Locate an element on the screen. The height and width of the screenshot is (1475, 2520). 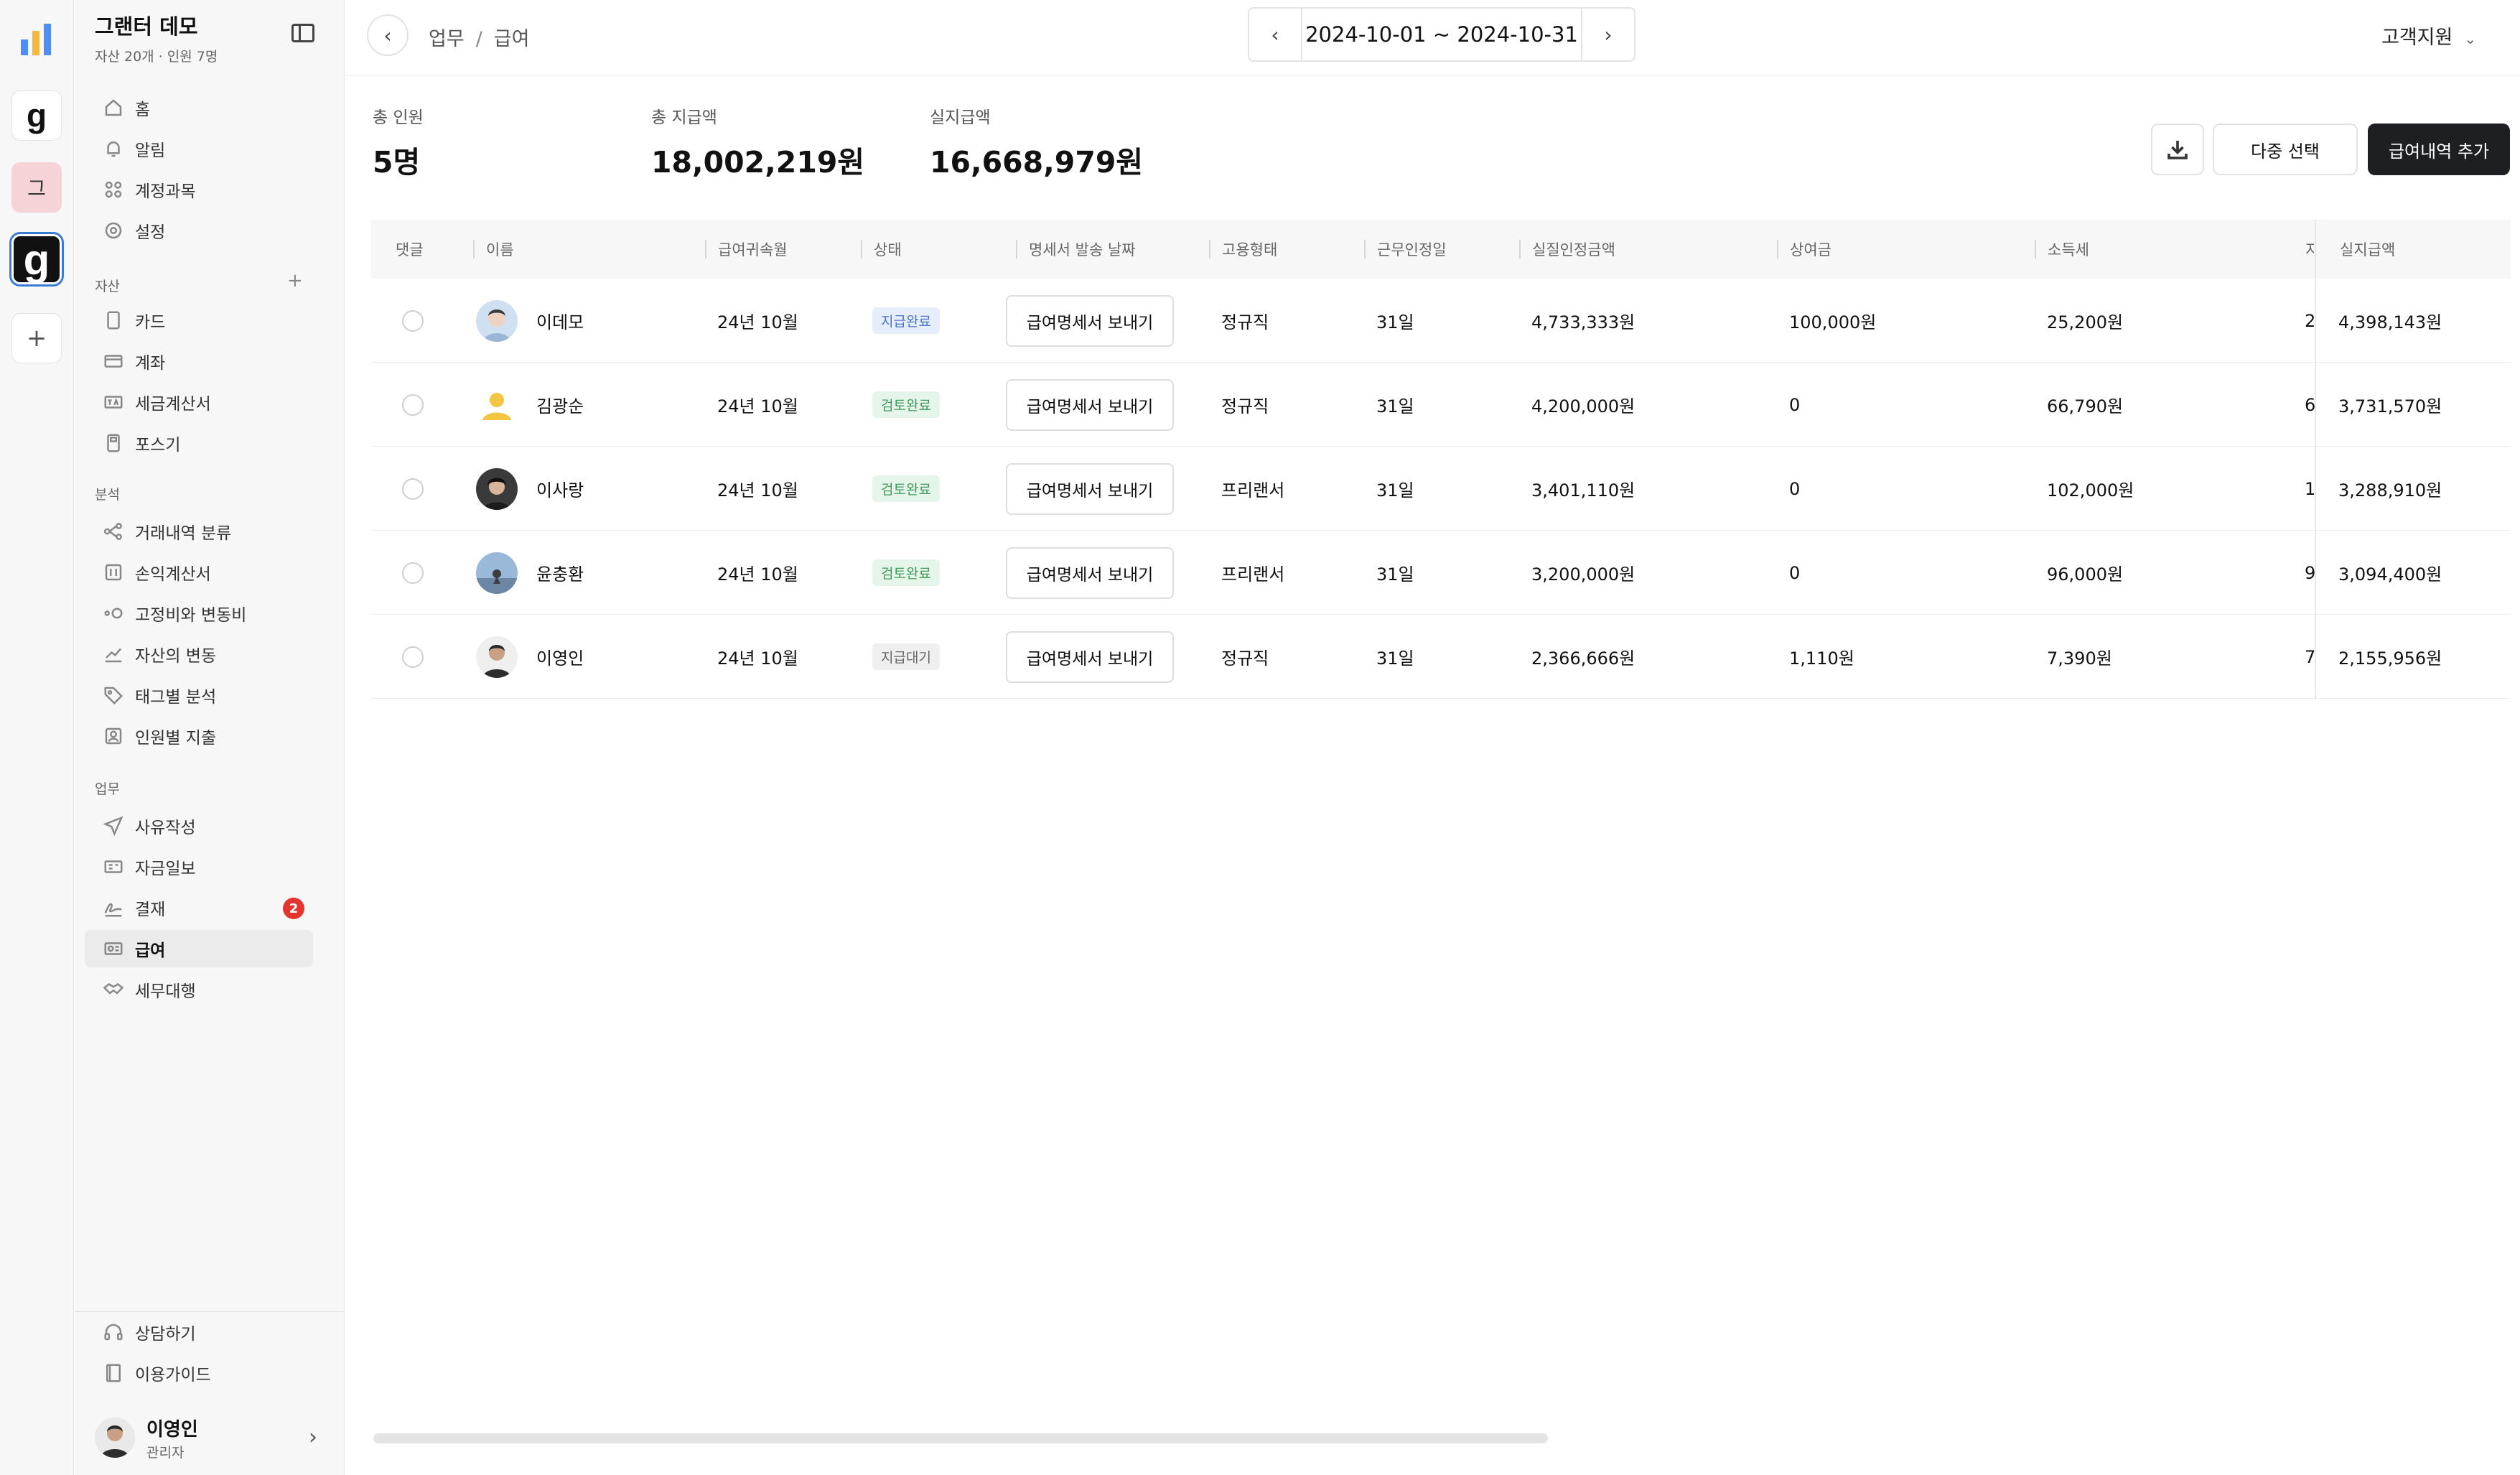
bonus-cell: 0 is located at coordinates (1794, 405).